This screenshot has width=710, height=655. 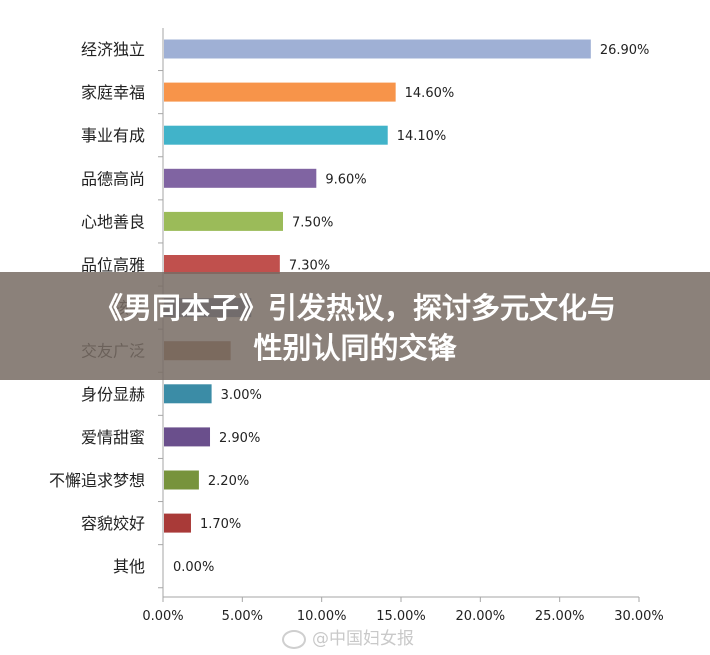 I want to click on value-tick-label: 20.00%, so click(x=481, y=616).